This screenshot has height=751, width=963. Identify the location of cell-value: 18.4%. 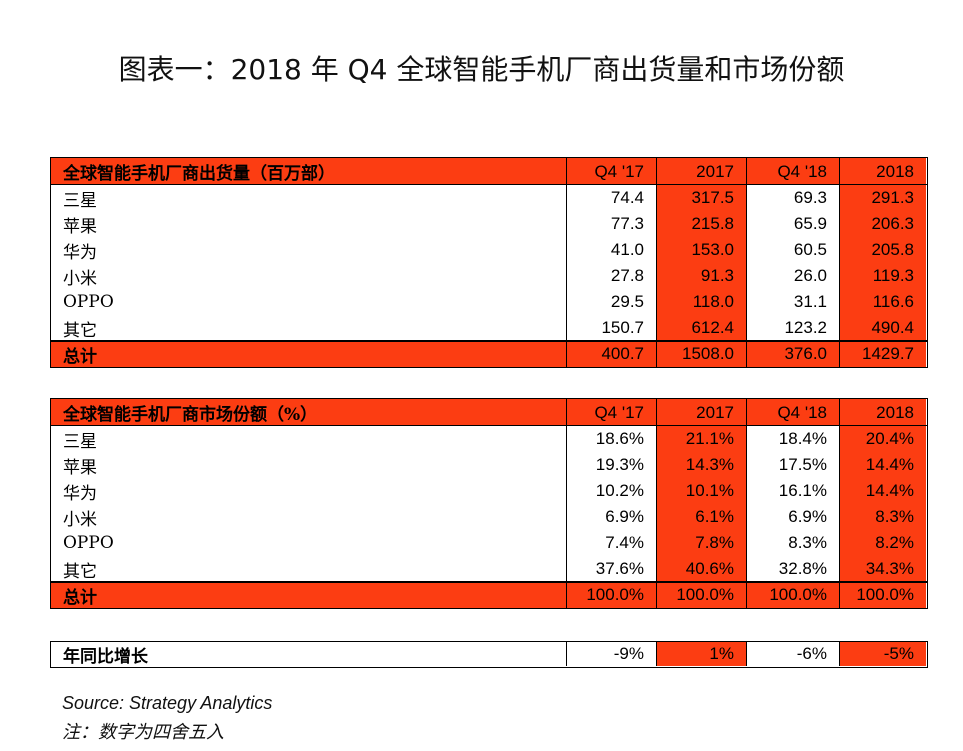
(792, 439).